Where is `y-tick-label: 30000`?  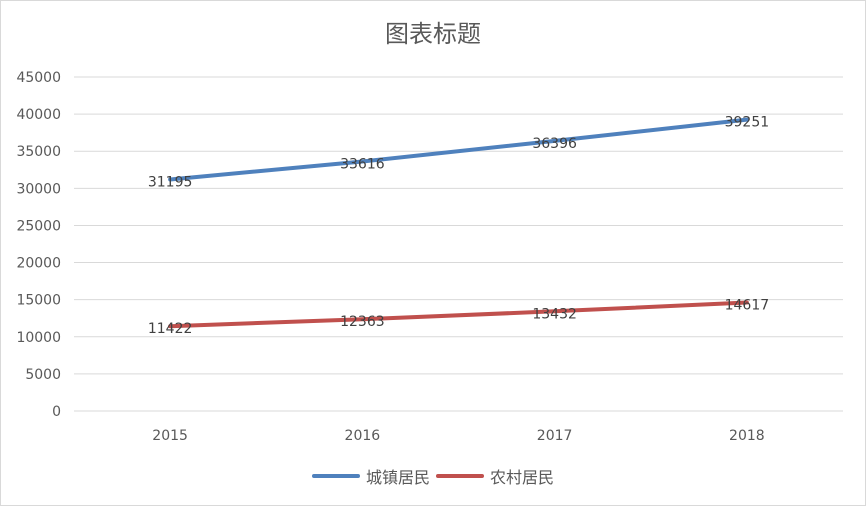 y-tick-label: 30000 is located at coordinates (38, 189).